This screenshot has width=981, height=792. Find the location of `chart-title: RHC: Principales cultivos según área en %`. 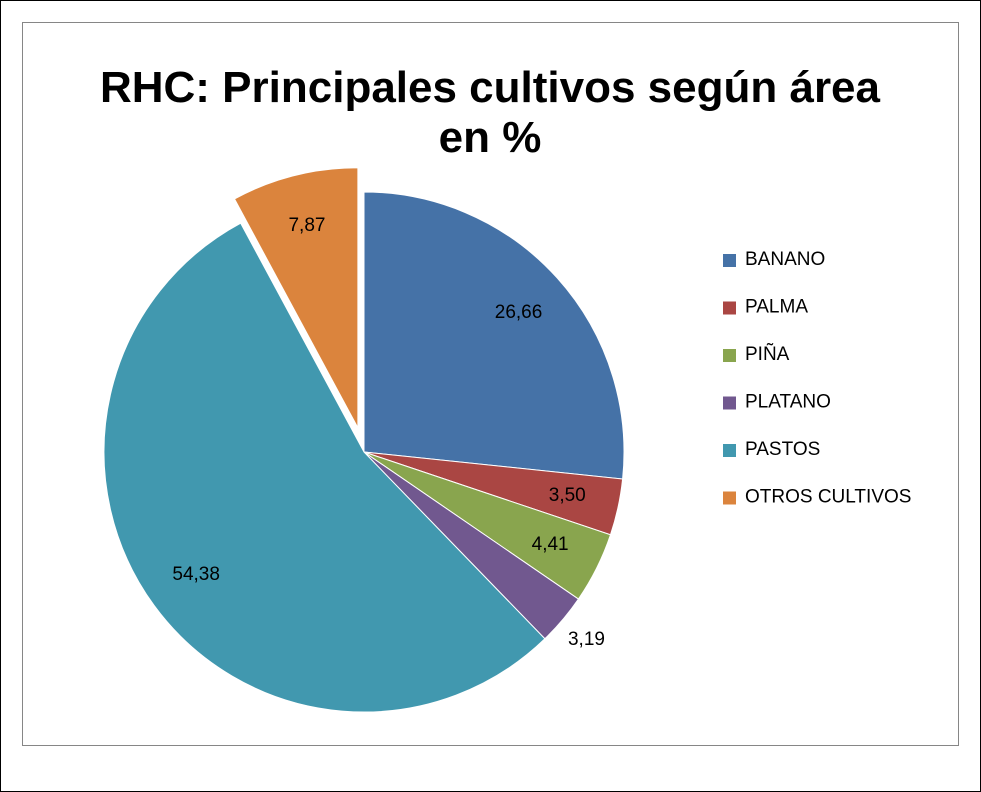

chart-title: RHC: Principales cultivos según área en % is located at coordinates (490, 112).